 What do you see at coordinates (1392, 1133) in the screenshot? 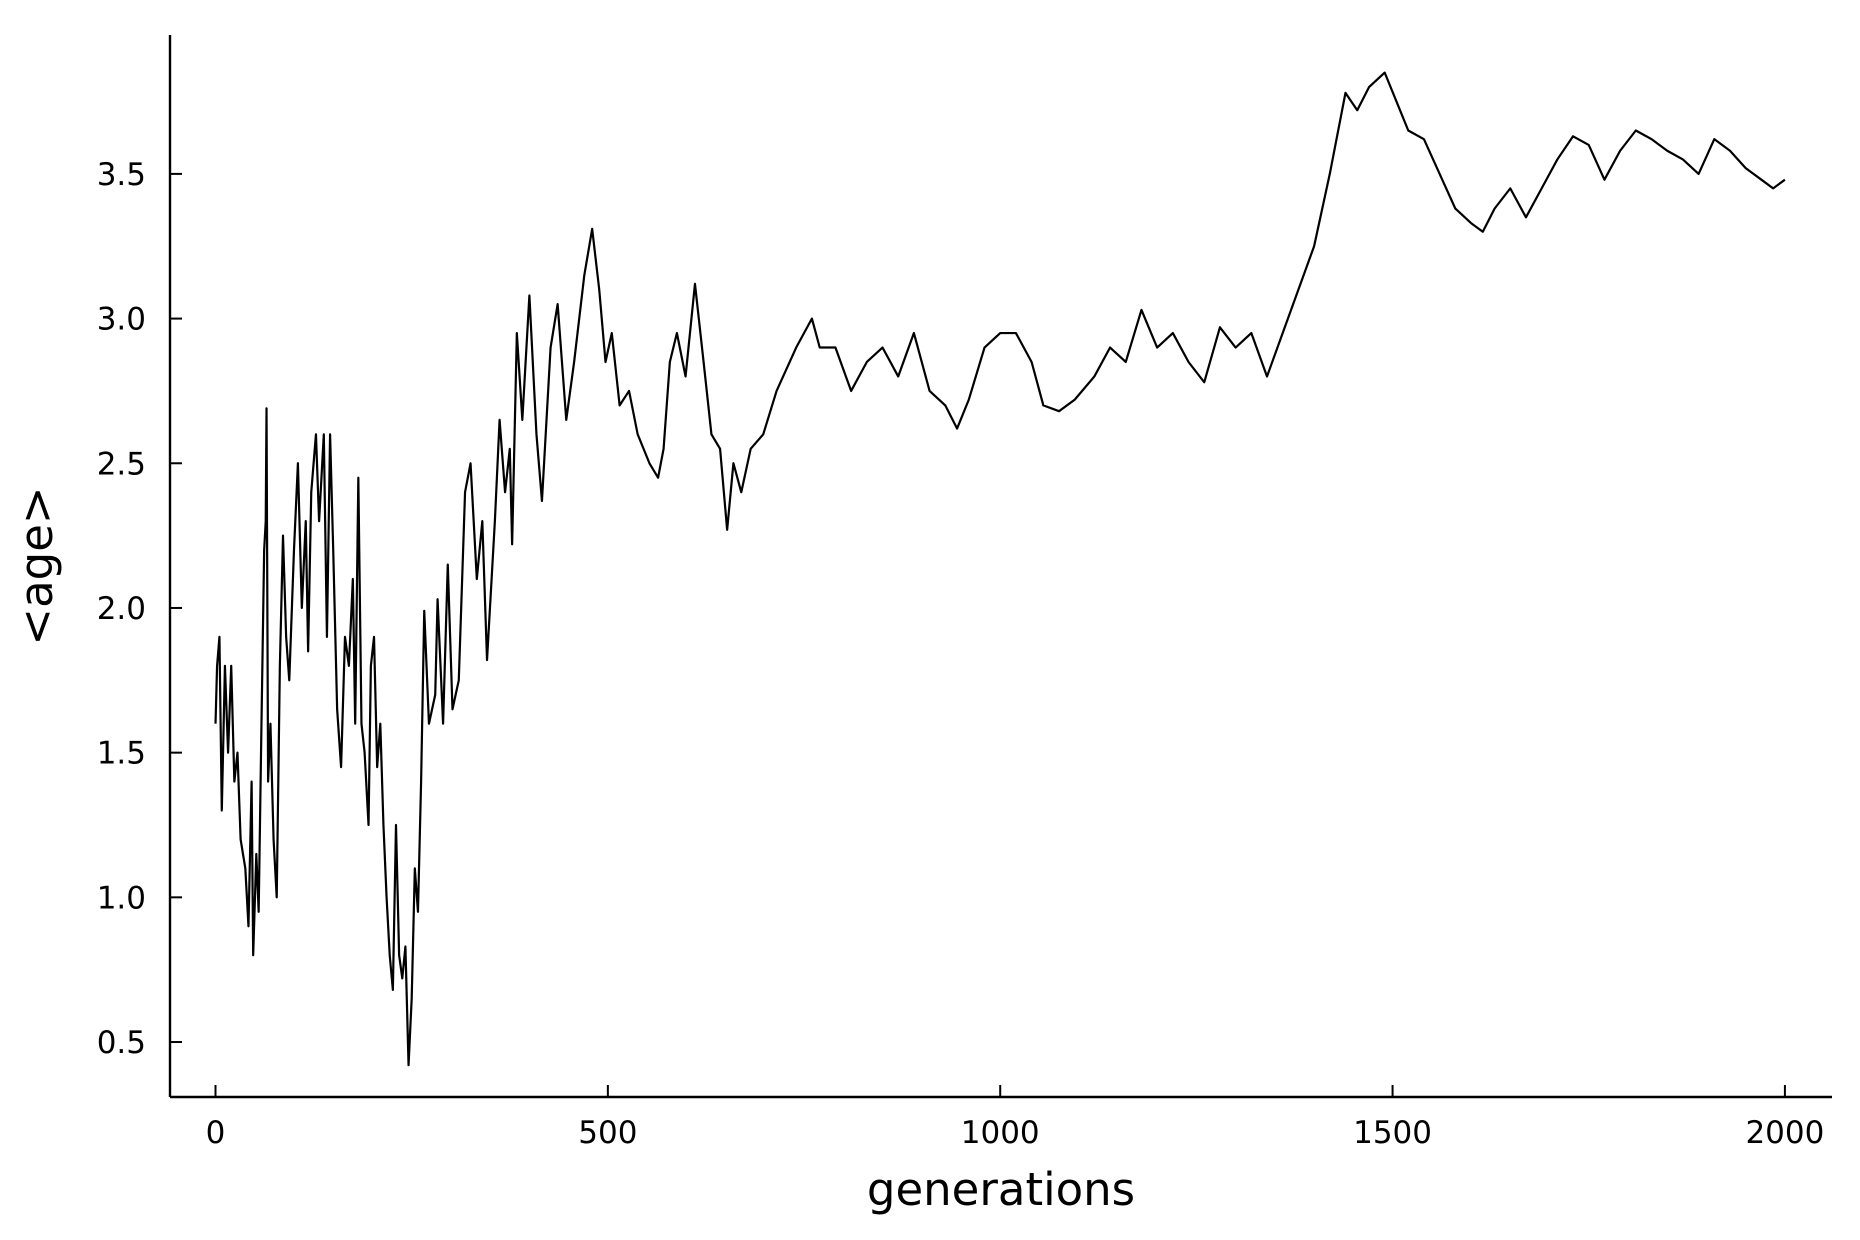
I see `x-tick-label: 1500` at bounding box center [1392, 1133].